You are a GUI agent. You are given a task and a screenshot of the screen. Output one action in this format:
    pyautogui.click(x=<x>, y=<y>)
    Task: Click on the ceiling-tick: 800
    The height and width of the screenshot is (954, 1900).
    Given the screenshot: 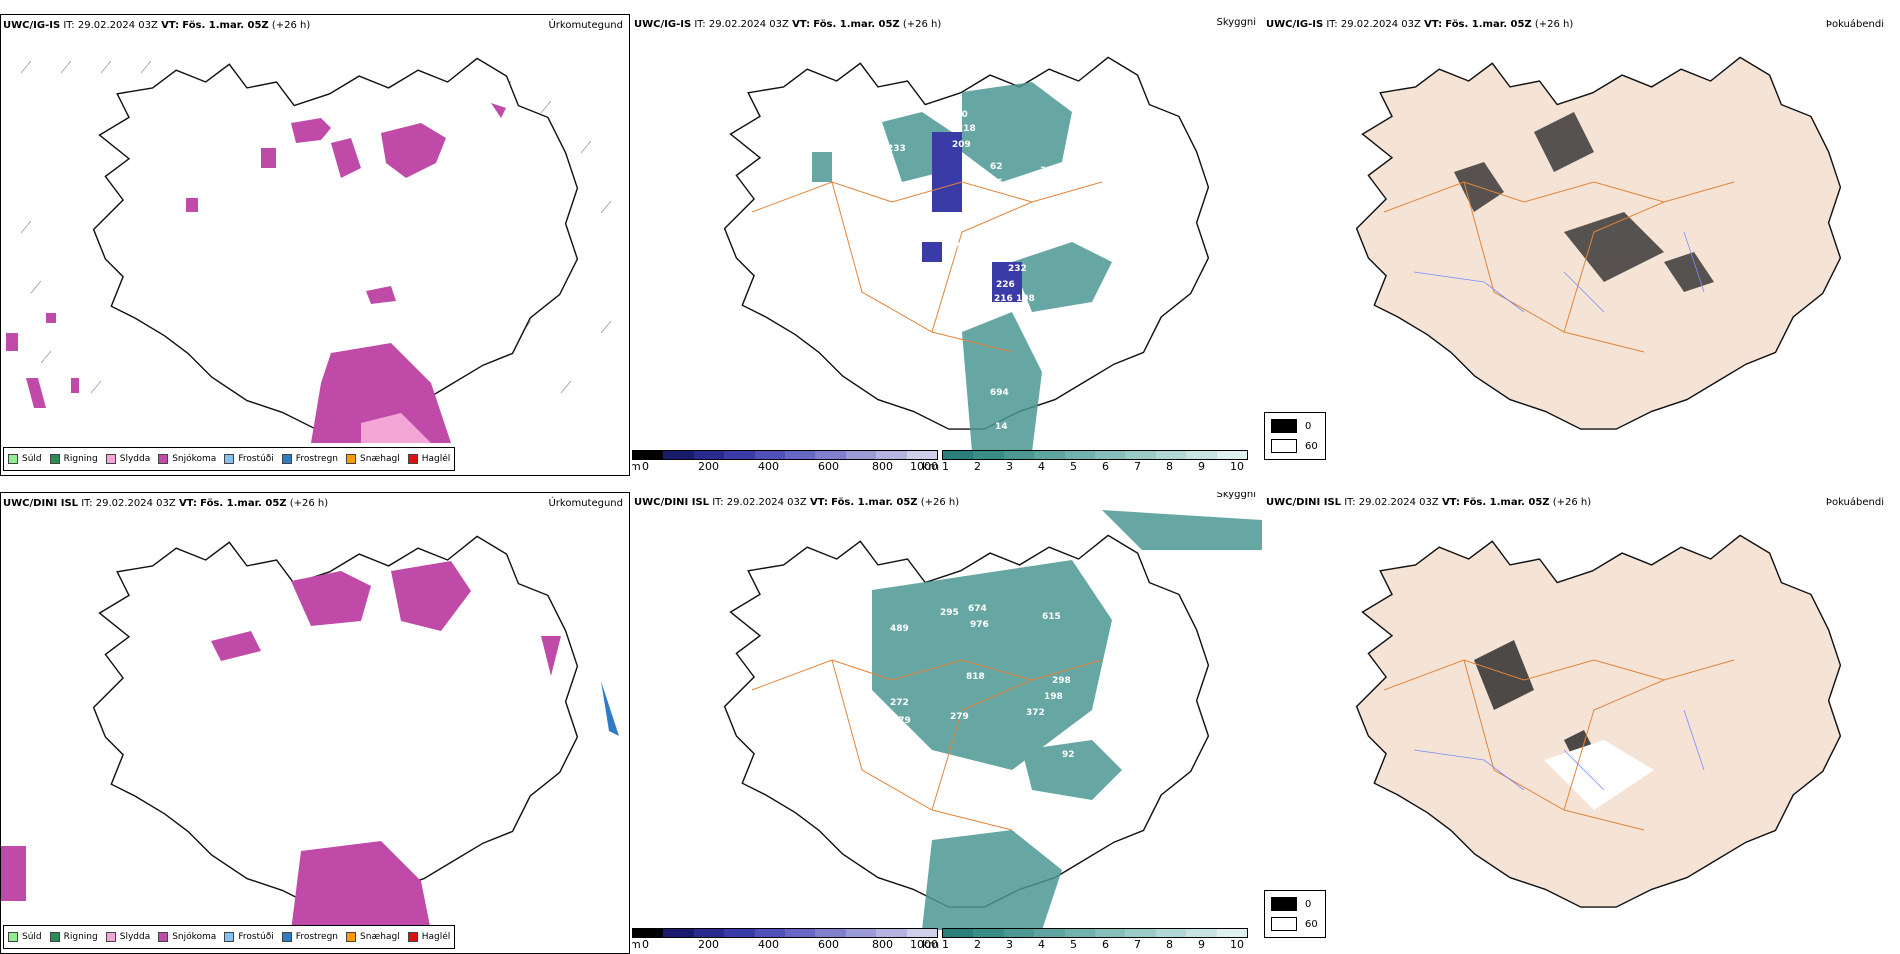 What is the action you would take?
    pyautogui.click(x=882, y=466)
    